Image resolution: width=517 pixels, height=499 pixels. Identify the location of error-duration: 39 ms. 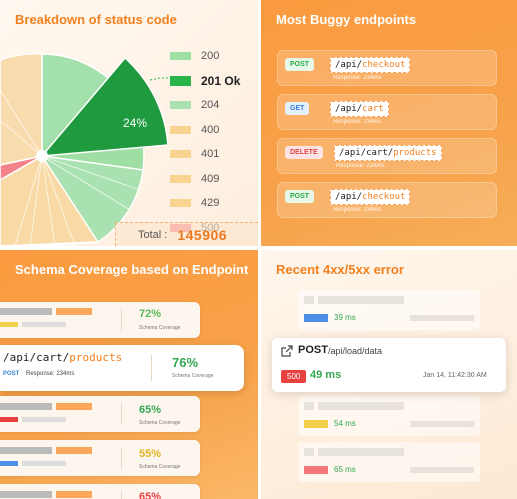
(345, 317).